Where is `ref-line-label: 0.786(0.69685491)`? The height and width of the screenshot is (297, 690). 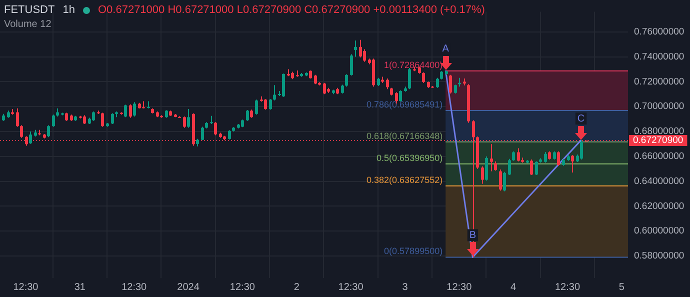 ref-line-label: 0.786(0.69685491) is located at coordinates (404, 104).